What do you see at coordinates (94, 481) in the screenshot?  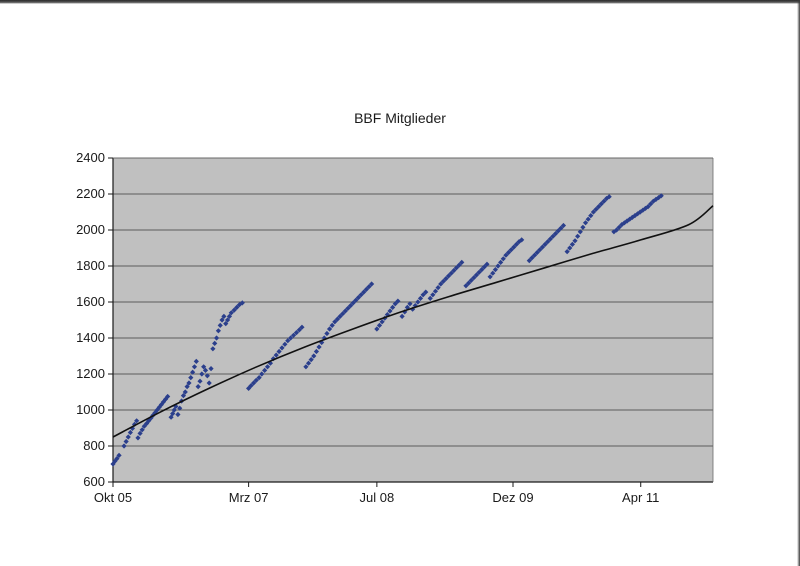 I see `y-tick-label: 600` at bounding box center [94, 481].